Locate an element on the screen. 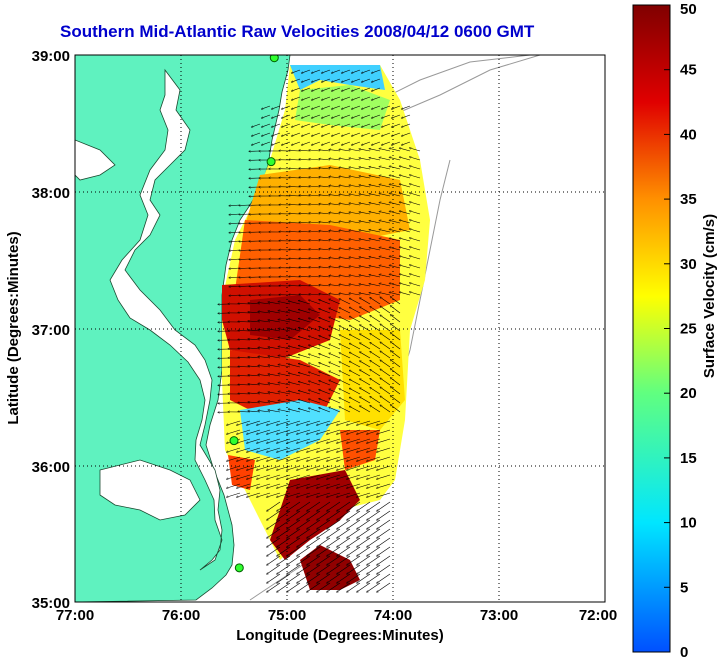 The width and height of the screenshot is (724, 659). y-tick-label: 39:00 is located at coordinates (51, 56).